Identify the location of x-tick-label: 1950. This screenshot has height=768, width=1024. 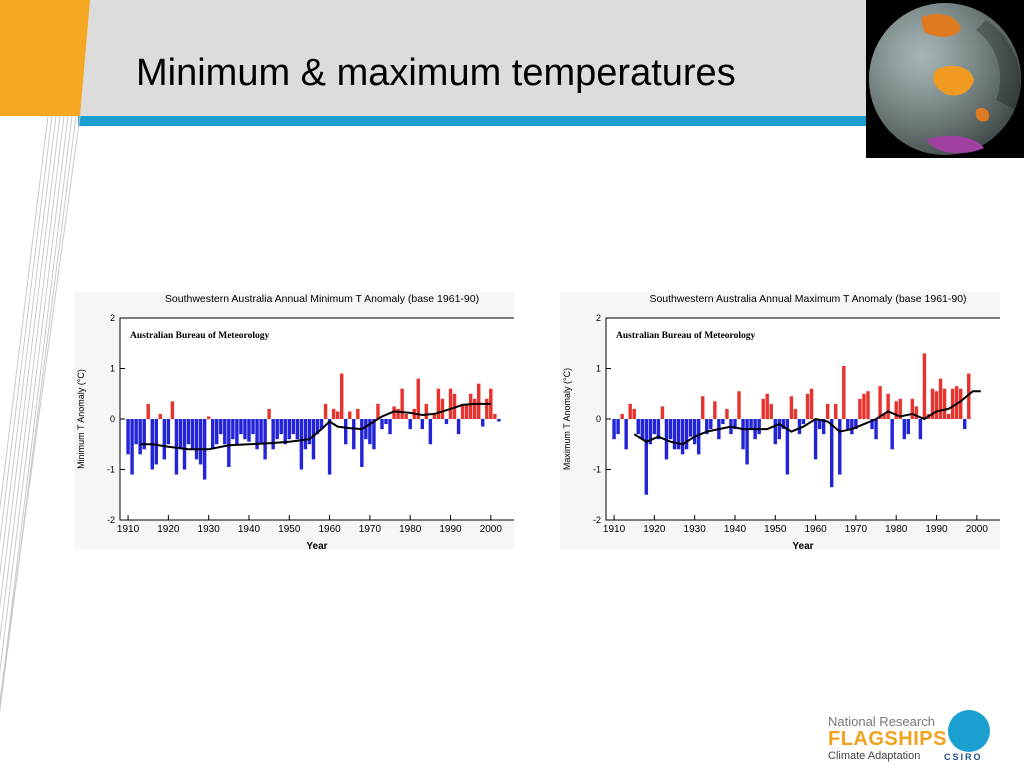
(289, 529).